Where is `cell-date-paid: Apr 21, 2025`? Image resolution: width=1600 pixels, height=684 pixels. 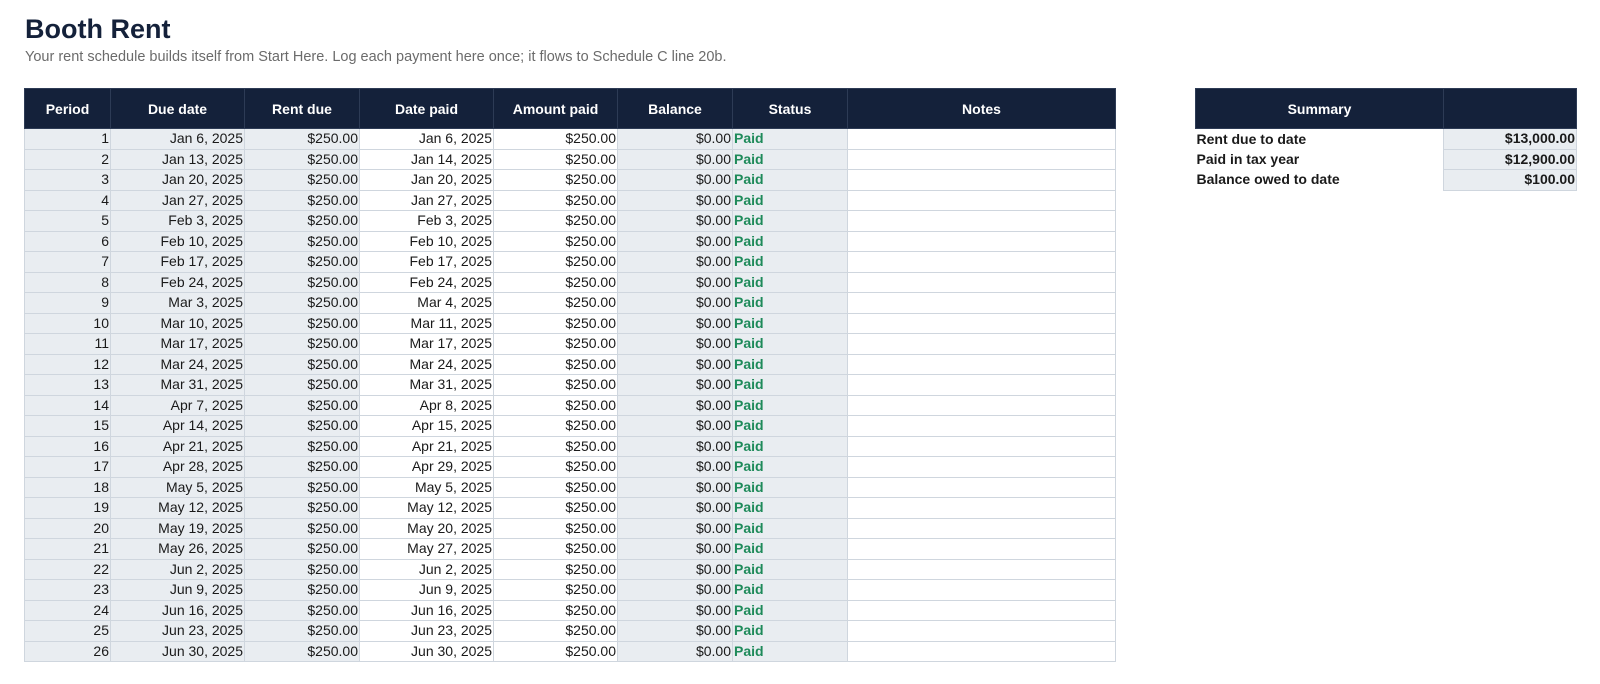 cell-date-paid: Apr 21, 2025 is located at coordinates (426, 446).